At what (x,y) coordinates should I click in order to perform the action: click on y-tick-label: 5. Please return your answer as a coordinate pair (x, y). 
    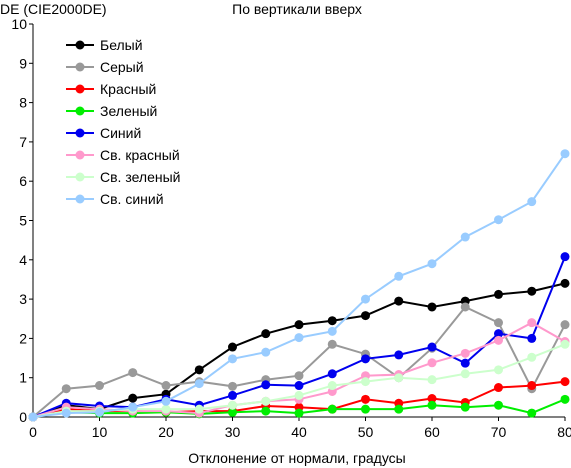
    Looking at the image, I should click on (23, 221).